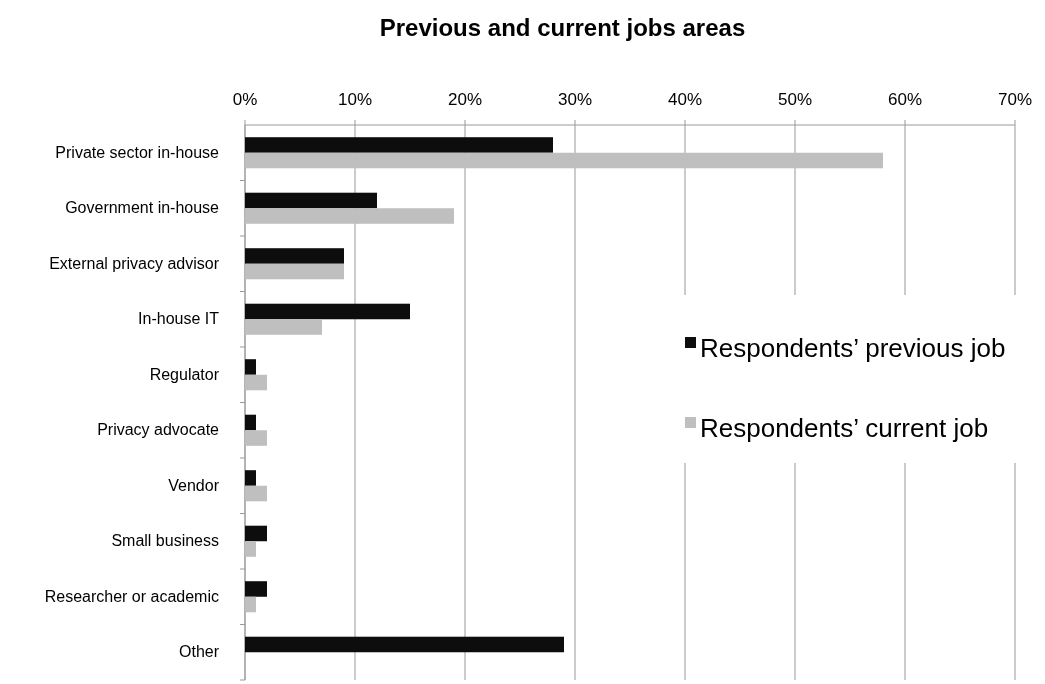  I want to click on x-tick-label: 70%, so click(1015, 99).